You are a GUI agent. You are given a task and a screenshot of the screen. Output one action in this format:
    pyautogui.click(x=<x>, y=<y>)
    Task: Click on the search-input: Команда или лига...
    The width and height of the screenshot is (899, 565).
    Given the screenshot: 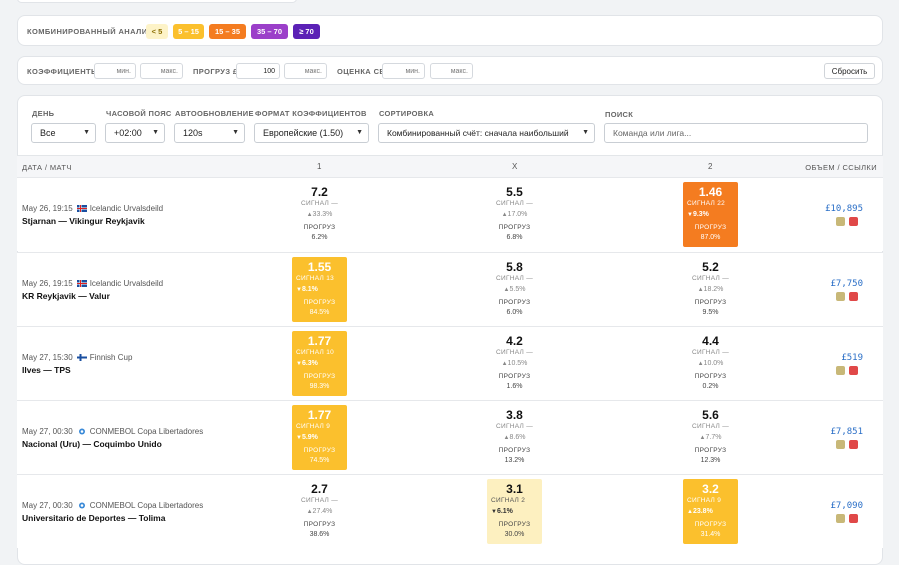 What is the action you would take?
    pyautogui.click(x=736, y=133)
    